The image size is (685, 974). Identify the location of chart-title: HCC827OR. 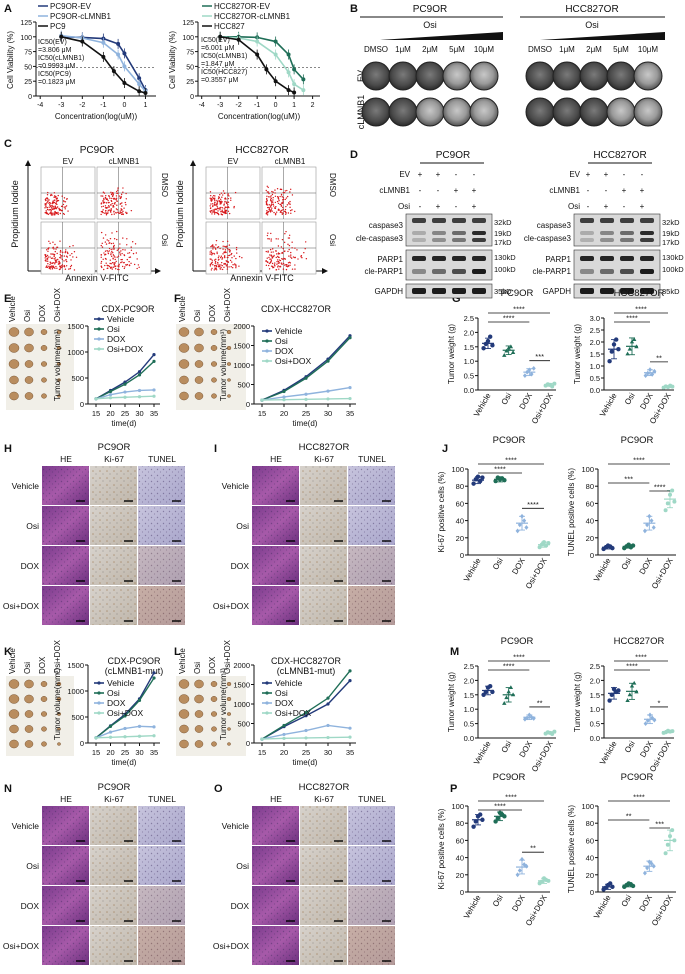
(639, 641).